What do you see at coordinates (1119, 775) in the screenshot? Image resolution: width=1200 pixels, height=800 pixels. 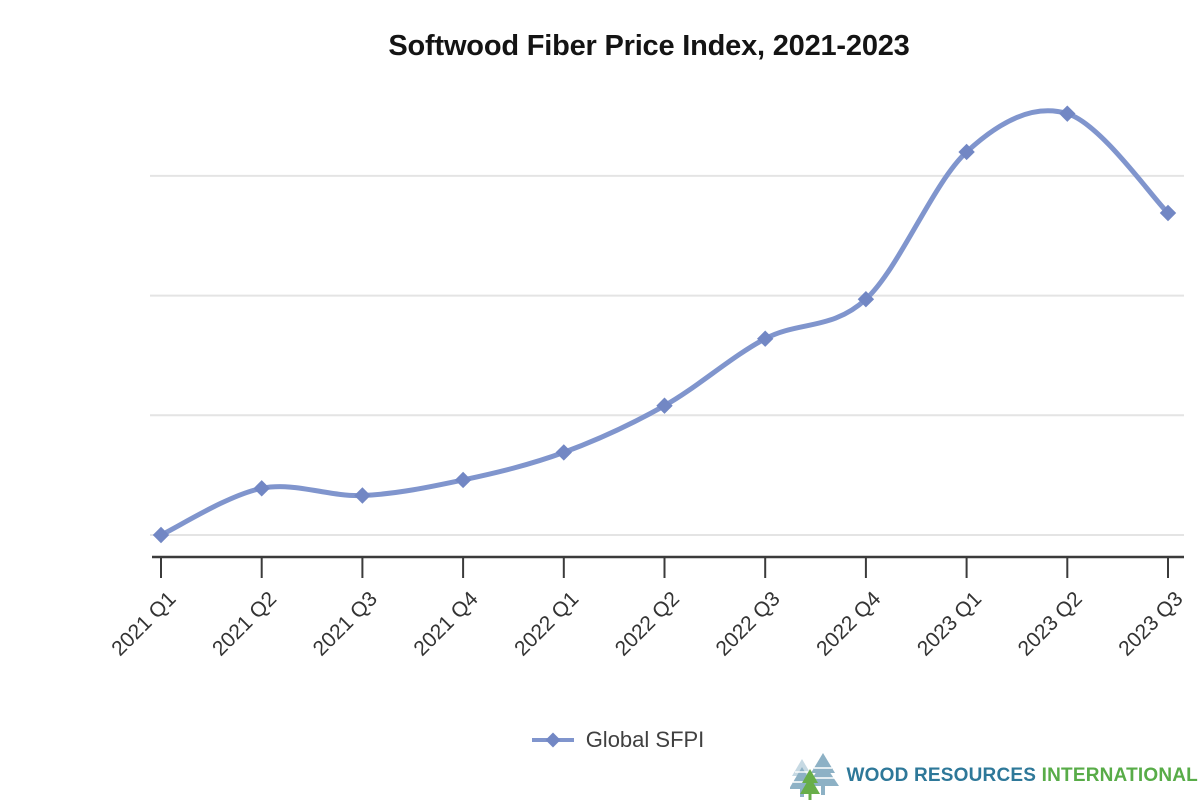 I see `logo-text-international: INTERNATIONAL` at bounding box center [1119, 775].